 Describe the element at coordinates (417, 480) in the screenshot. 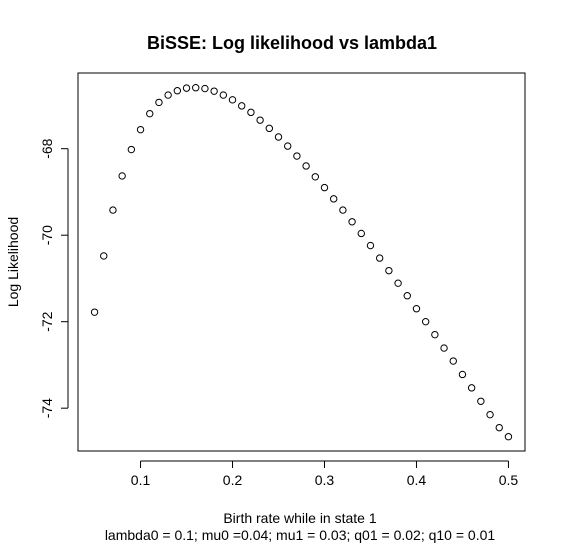

I see `x-tick-label: 0.4` at that location.